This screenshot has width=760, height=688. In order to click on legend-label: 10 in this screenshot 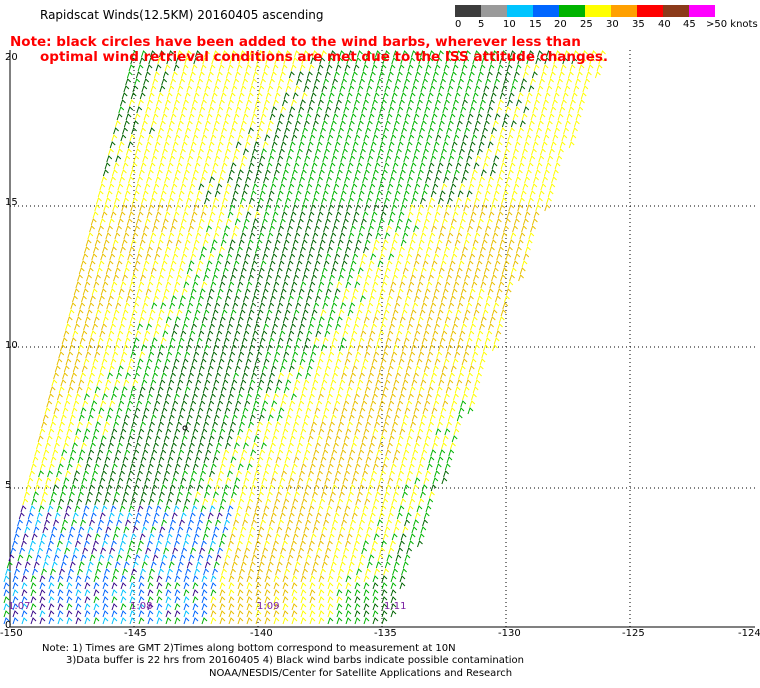, I will do `click(509, 24)`.